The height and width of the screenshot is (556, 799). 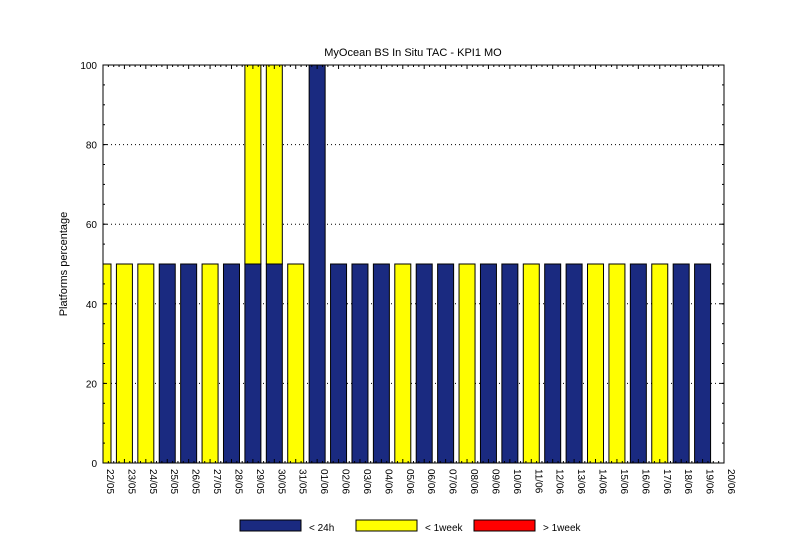 I want to click on x-tick-label: 15/06, so click(x=623, y=481).